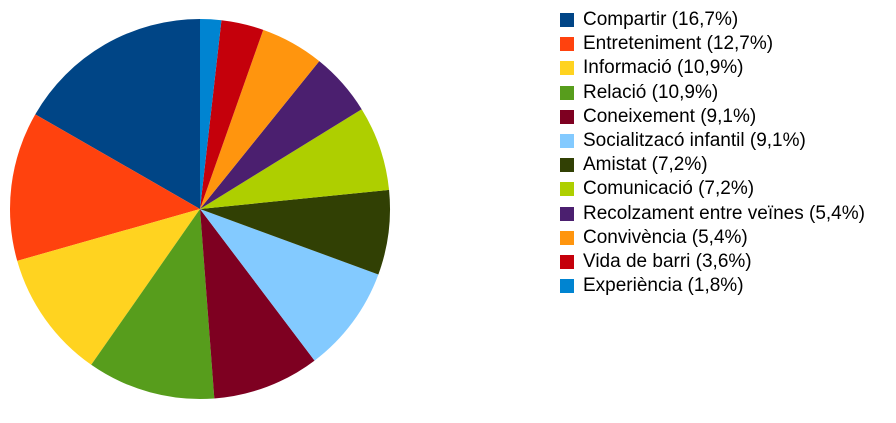 Image resolution: width=896 pixels, height=423 pixels. I want to click on legend-label: Socialitzacó infantil (9,1%), so click(694, 141).